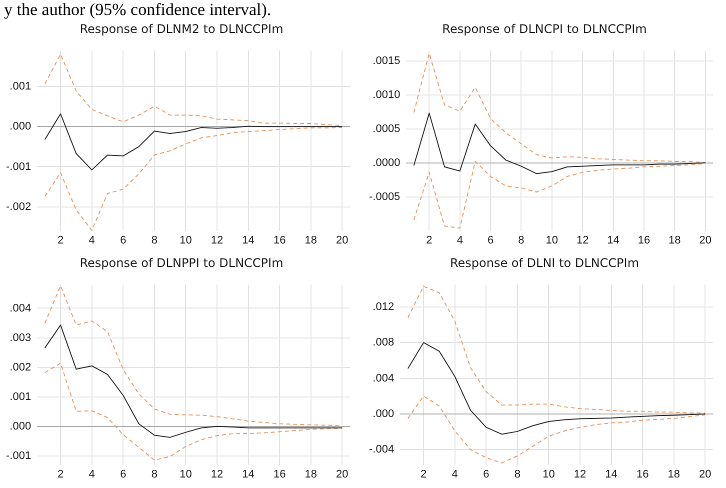 This screenshot has width=726, height=488. I want to click on y-tick-label: .008, so click(383, 342).